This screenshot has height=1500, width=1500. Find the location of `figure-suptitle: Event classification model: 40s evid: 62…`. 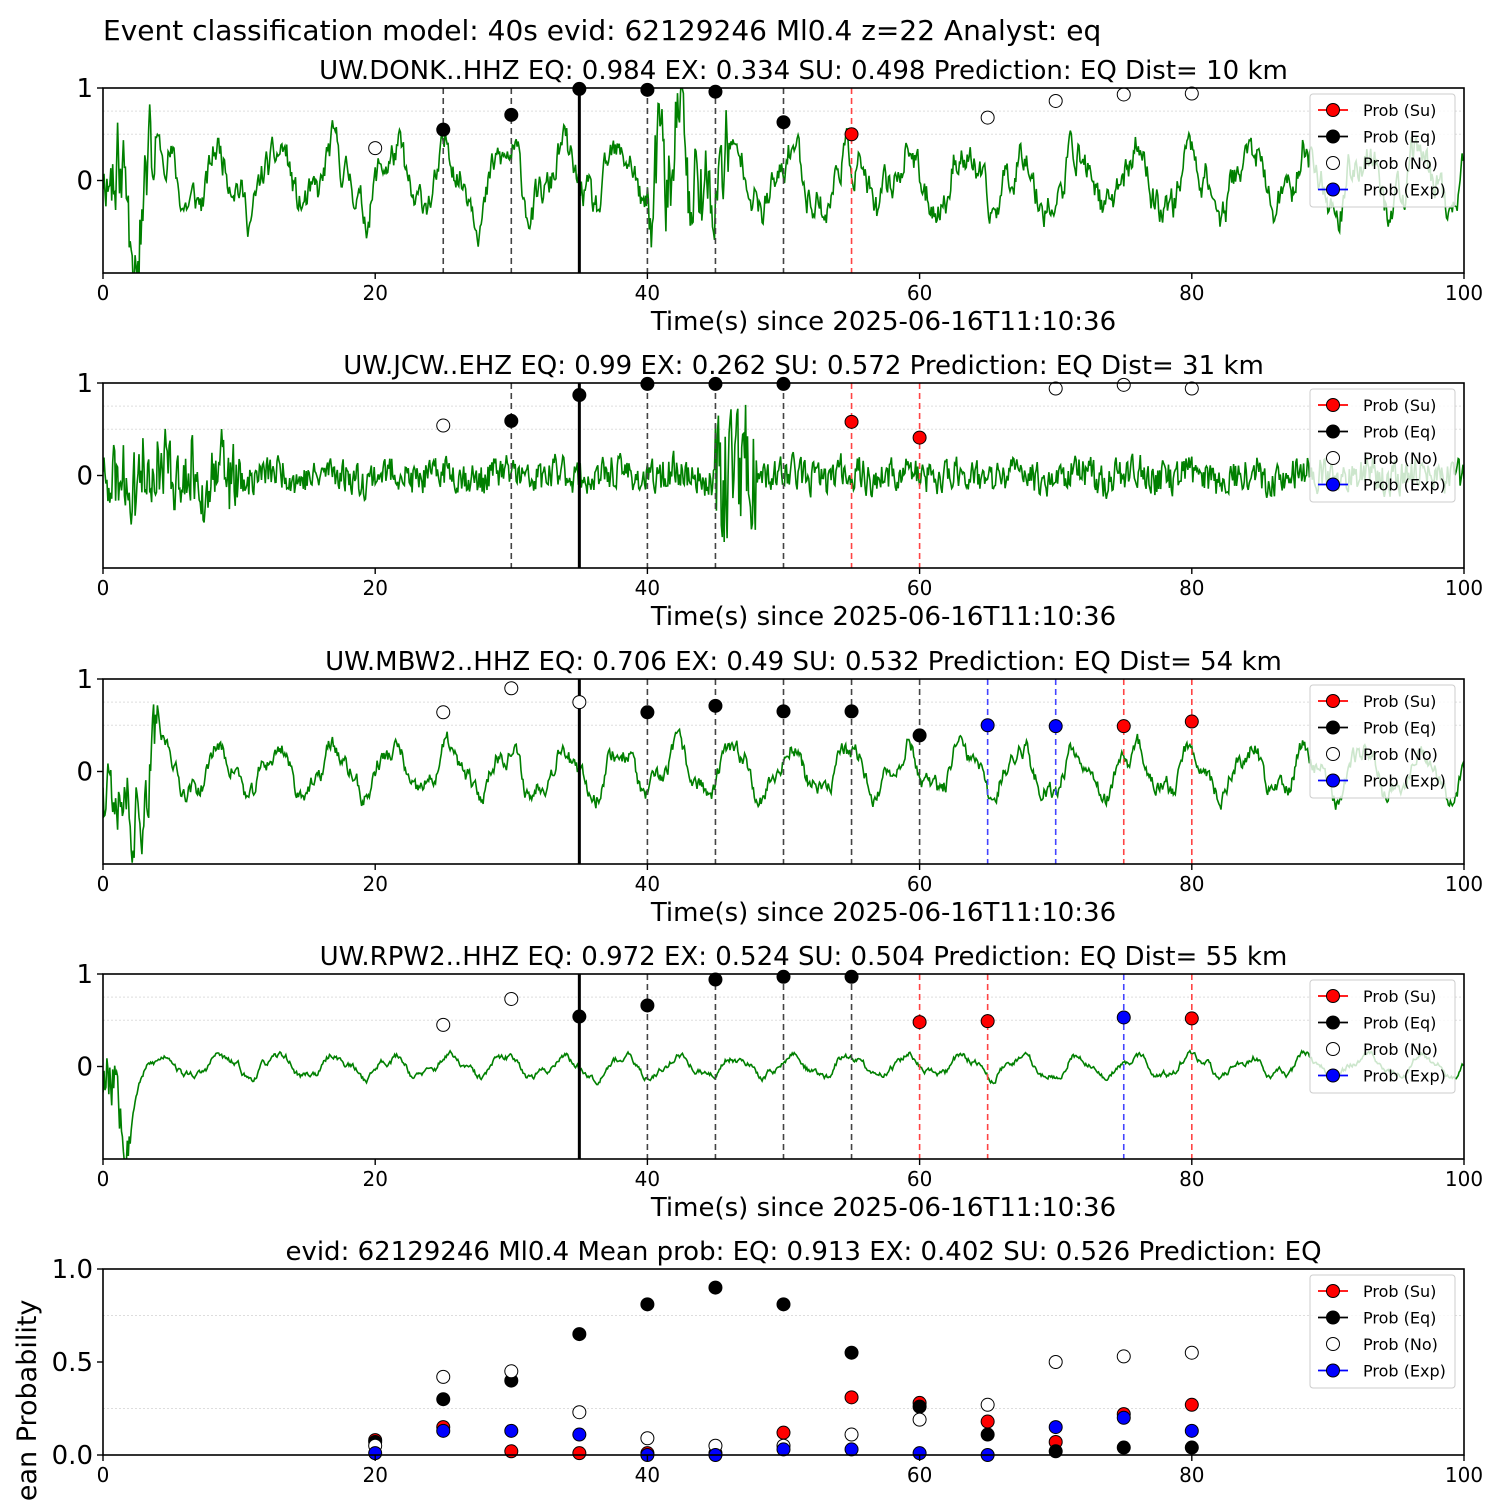

figure-suptitle: Event classification model: 40s evid: 62… is located at coordinates (602, 30).